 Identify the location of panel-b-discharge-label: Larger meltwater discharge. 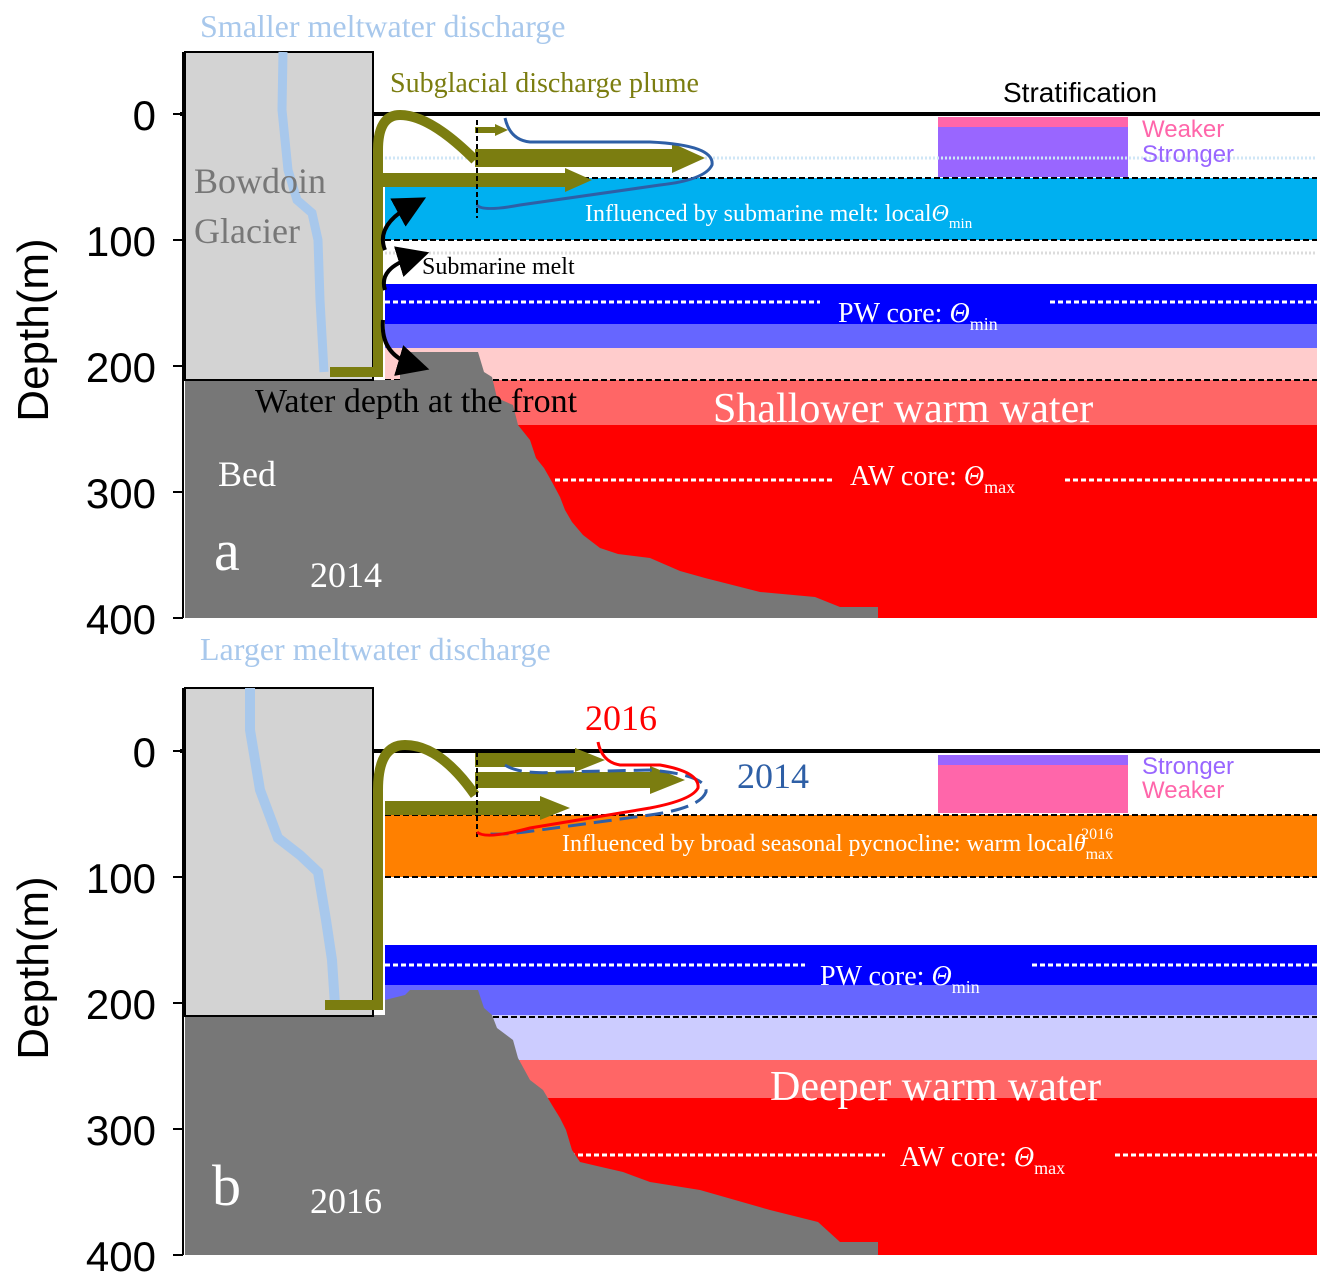
(375, 649).